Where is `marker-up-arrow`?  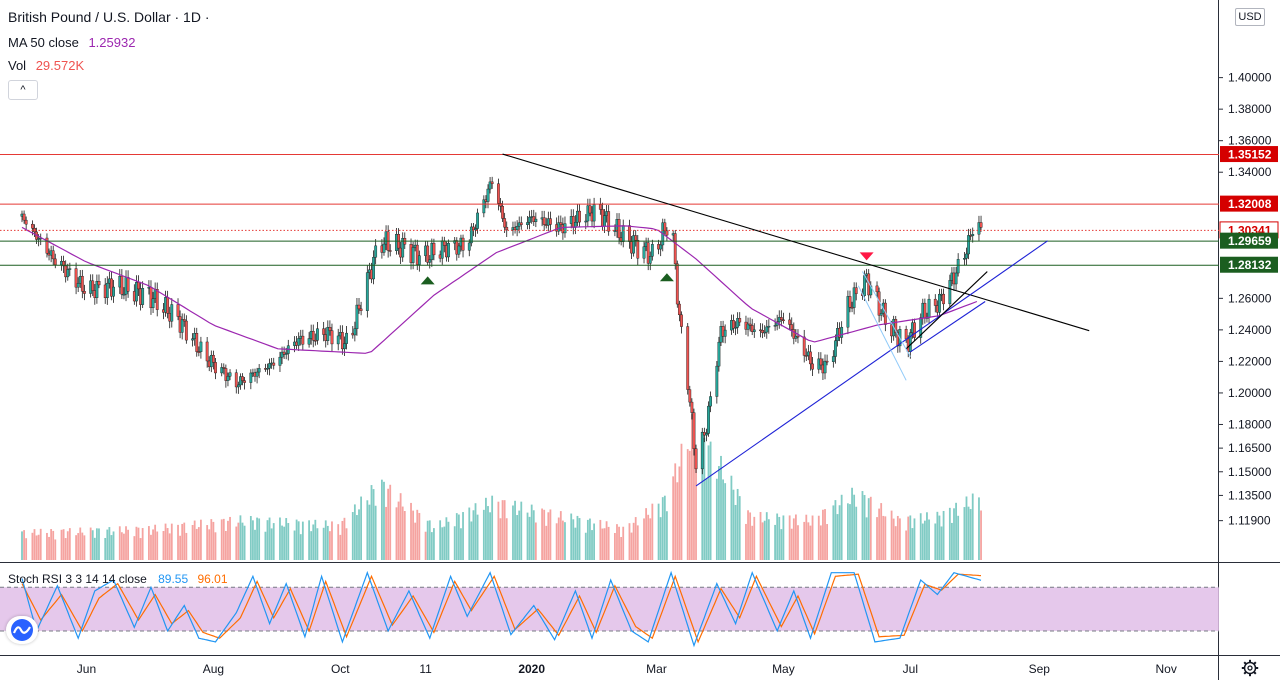
marker-up-arrow is located at coordinates (427, 280).